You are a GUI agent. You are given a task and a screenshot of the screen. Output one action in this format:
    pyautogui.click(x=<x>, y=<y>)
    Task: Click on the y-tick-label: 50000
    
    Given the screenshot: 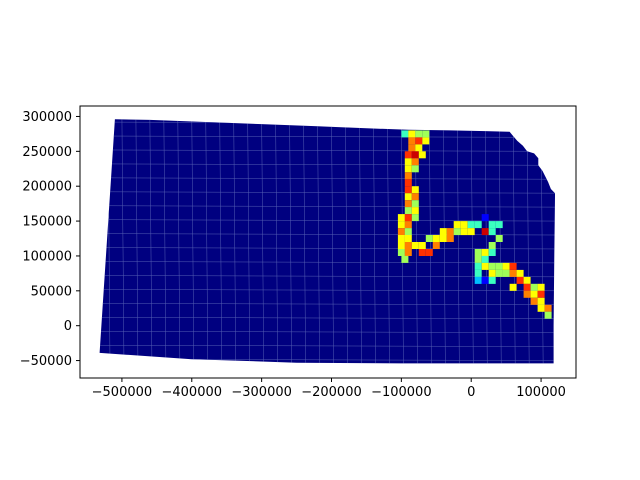 What is the action you would take?
    pyautogui.click(x=51, y=291)
    